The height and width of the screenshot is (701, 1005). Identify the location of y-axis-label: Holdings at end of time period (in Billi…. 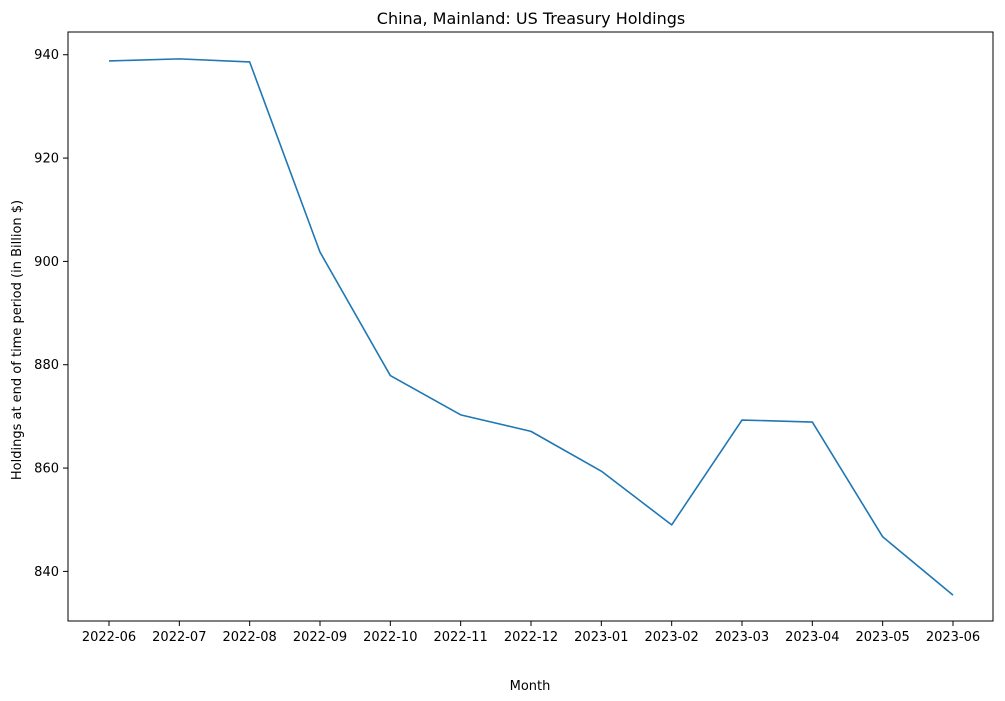
(17, 340).